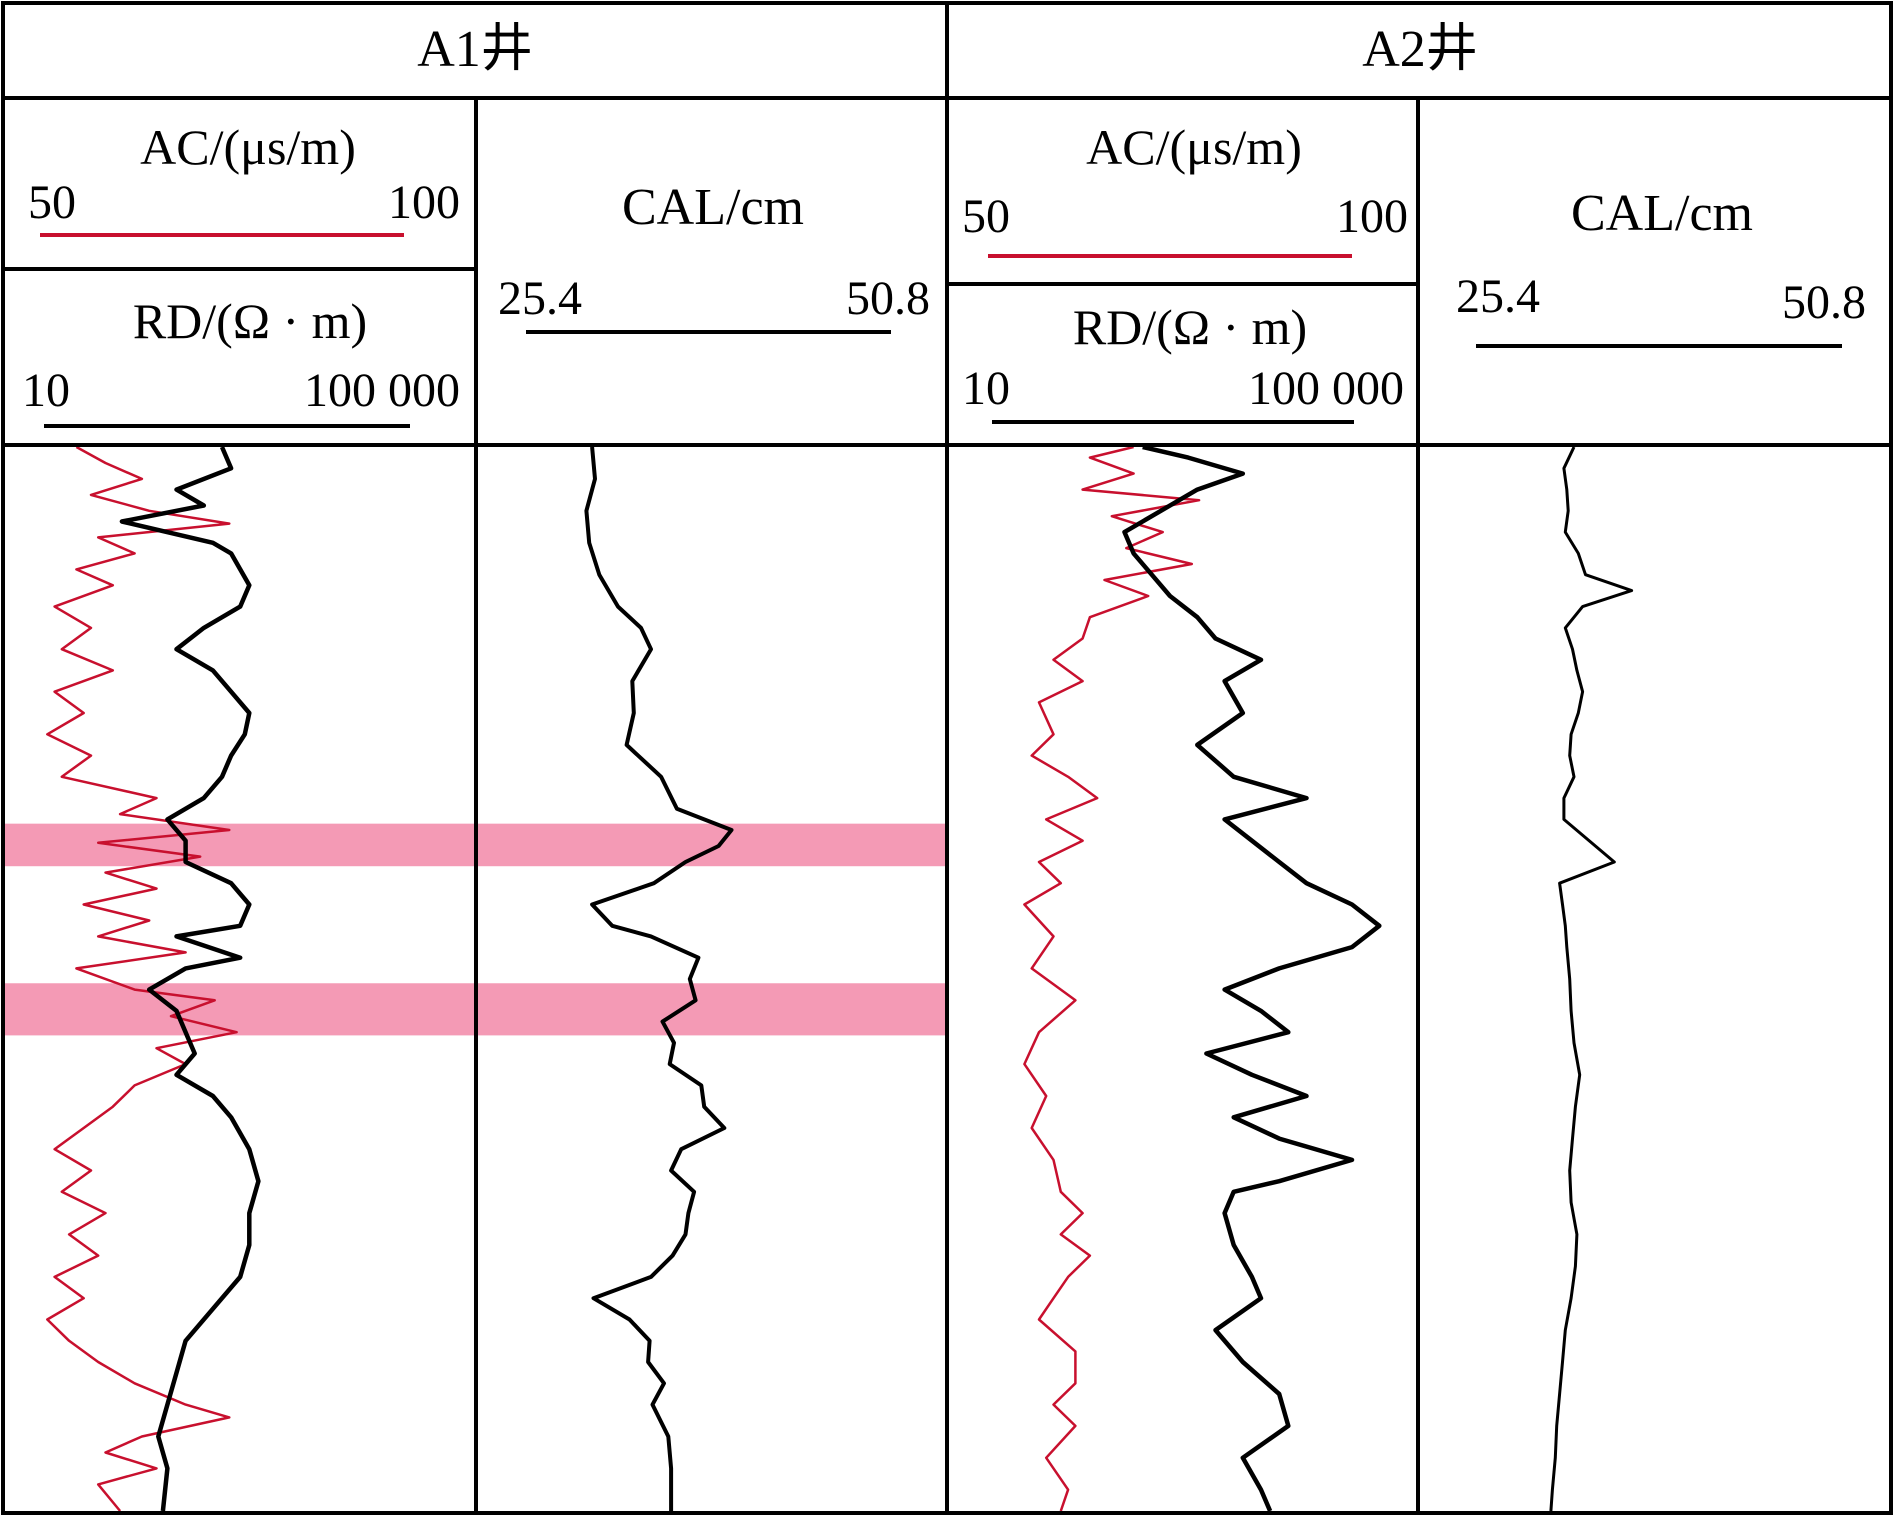 The image size is (1894, 1516). I want to click on a2-ac-max: 100, so click(1372, 216).